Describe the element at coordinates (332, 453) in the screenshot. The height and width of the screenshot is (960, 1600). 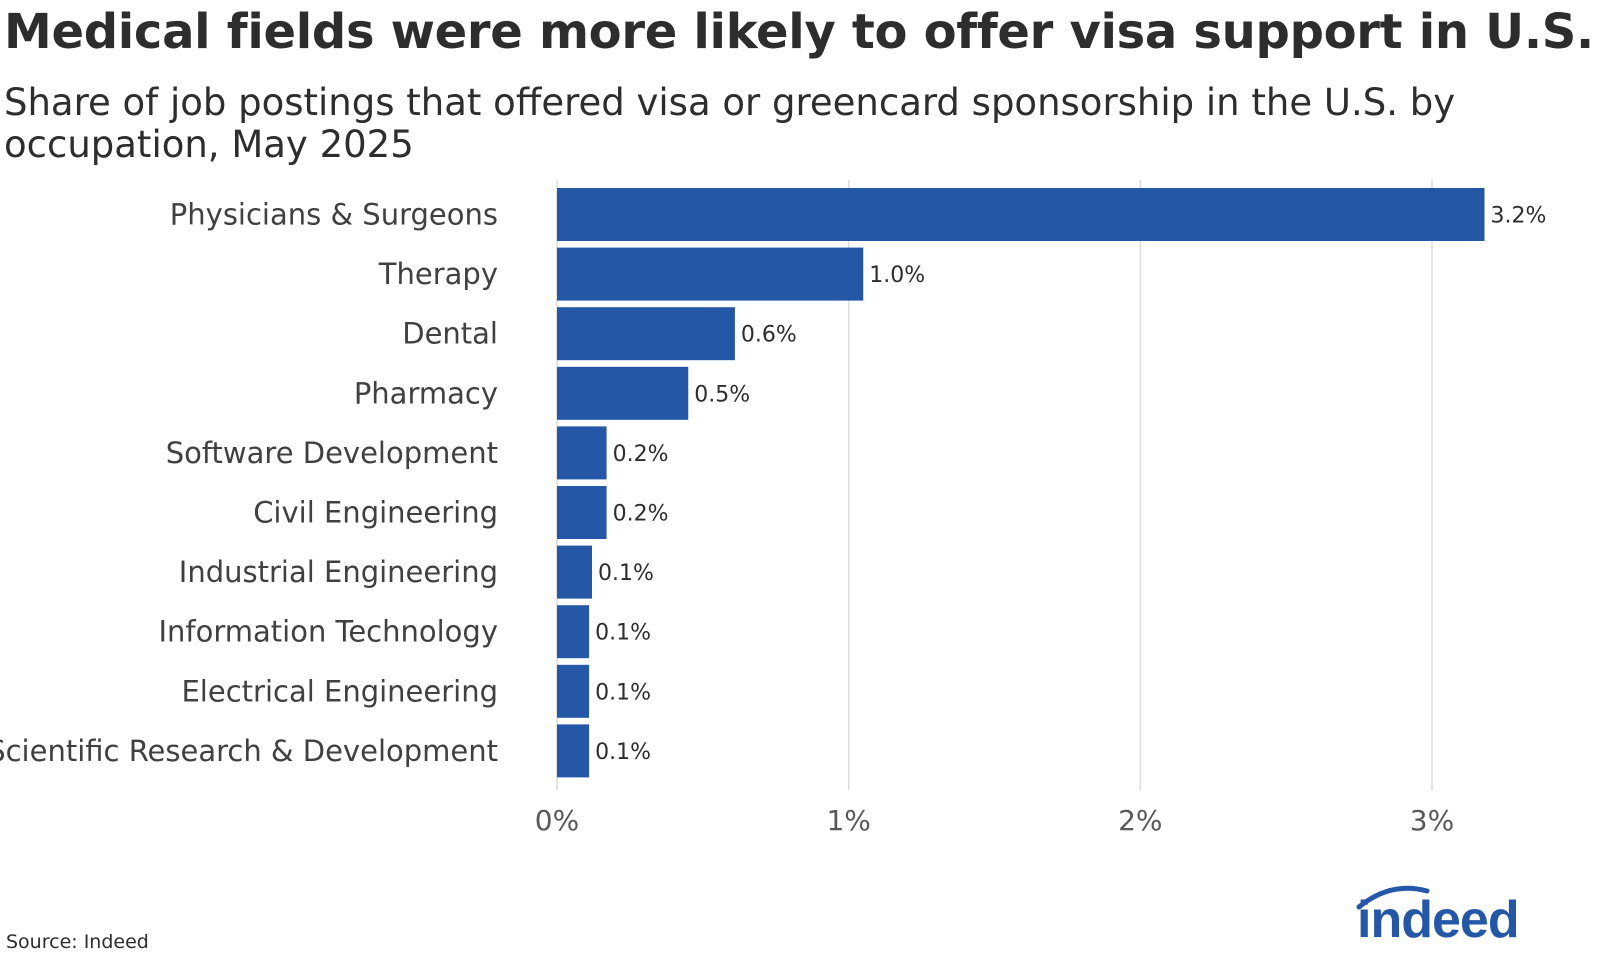
I see `category-label: Software Development` at that location.